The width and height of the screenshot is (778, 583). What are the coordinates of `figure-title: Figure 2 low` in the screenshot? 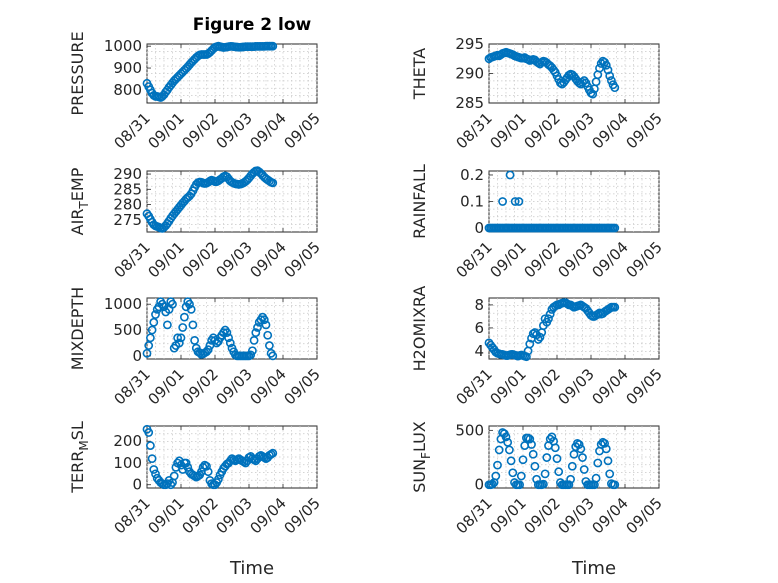 It's located at (252, 25).